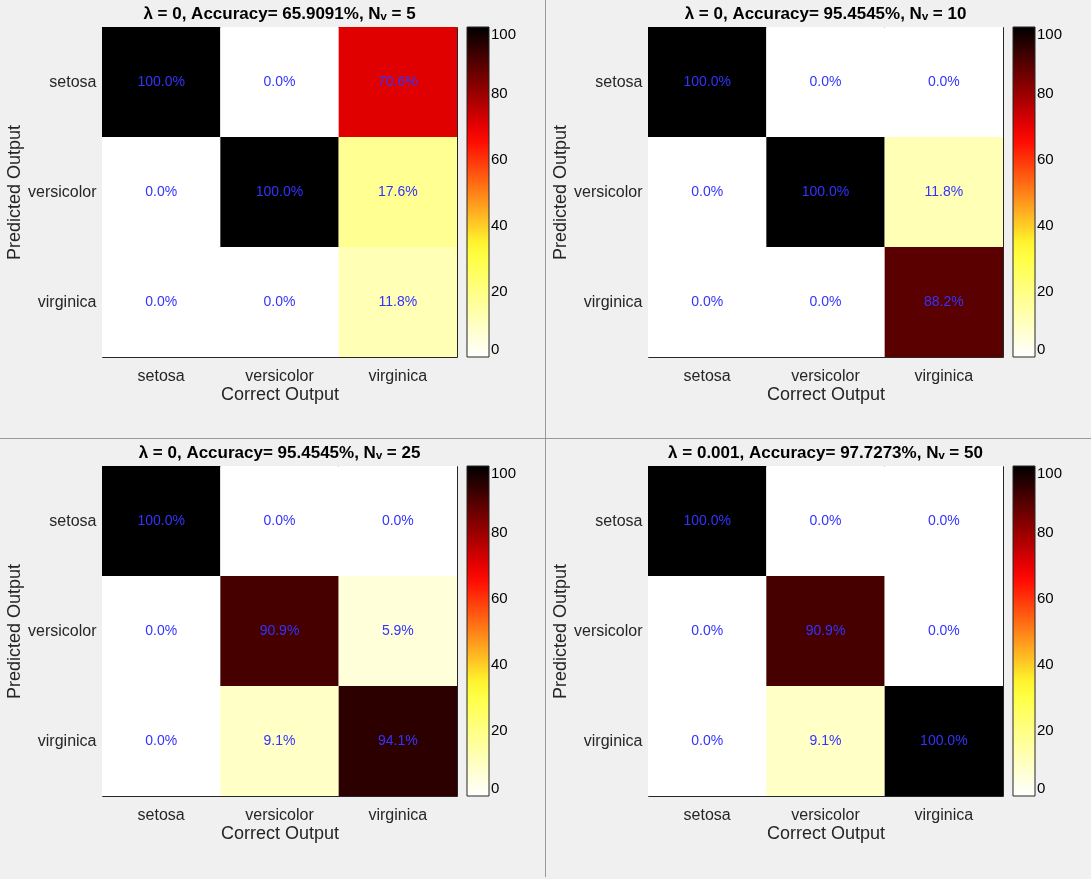 The image size is (1091, 879). Describe the element at coordinates (397, 630) in the screenshot. I see `data-label: 5.9%` at that location.